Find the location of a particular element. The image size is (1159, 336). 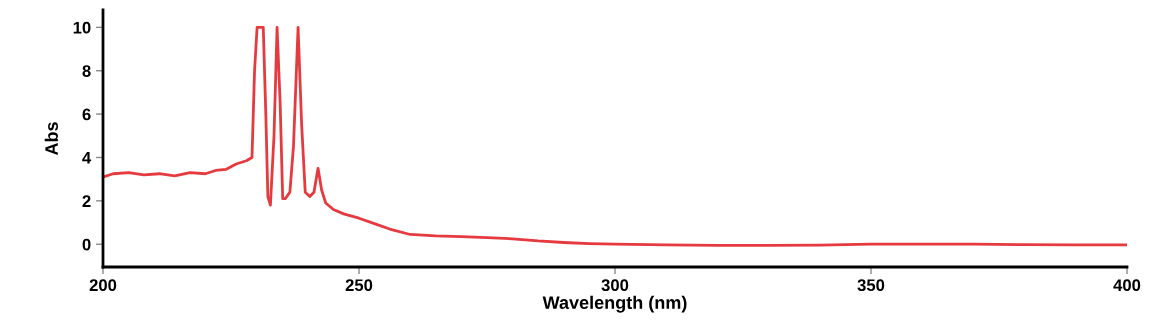

x-tick-label: 400 is located at coordinates (1127, 285).